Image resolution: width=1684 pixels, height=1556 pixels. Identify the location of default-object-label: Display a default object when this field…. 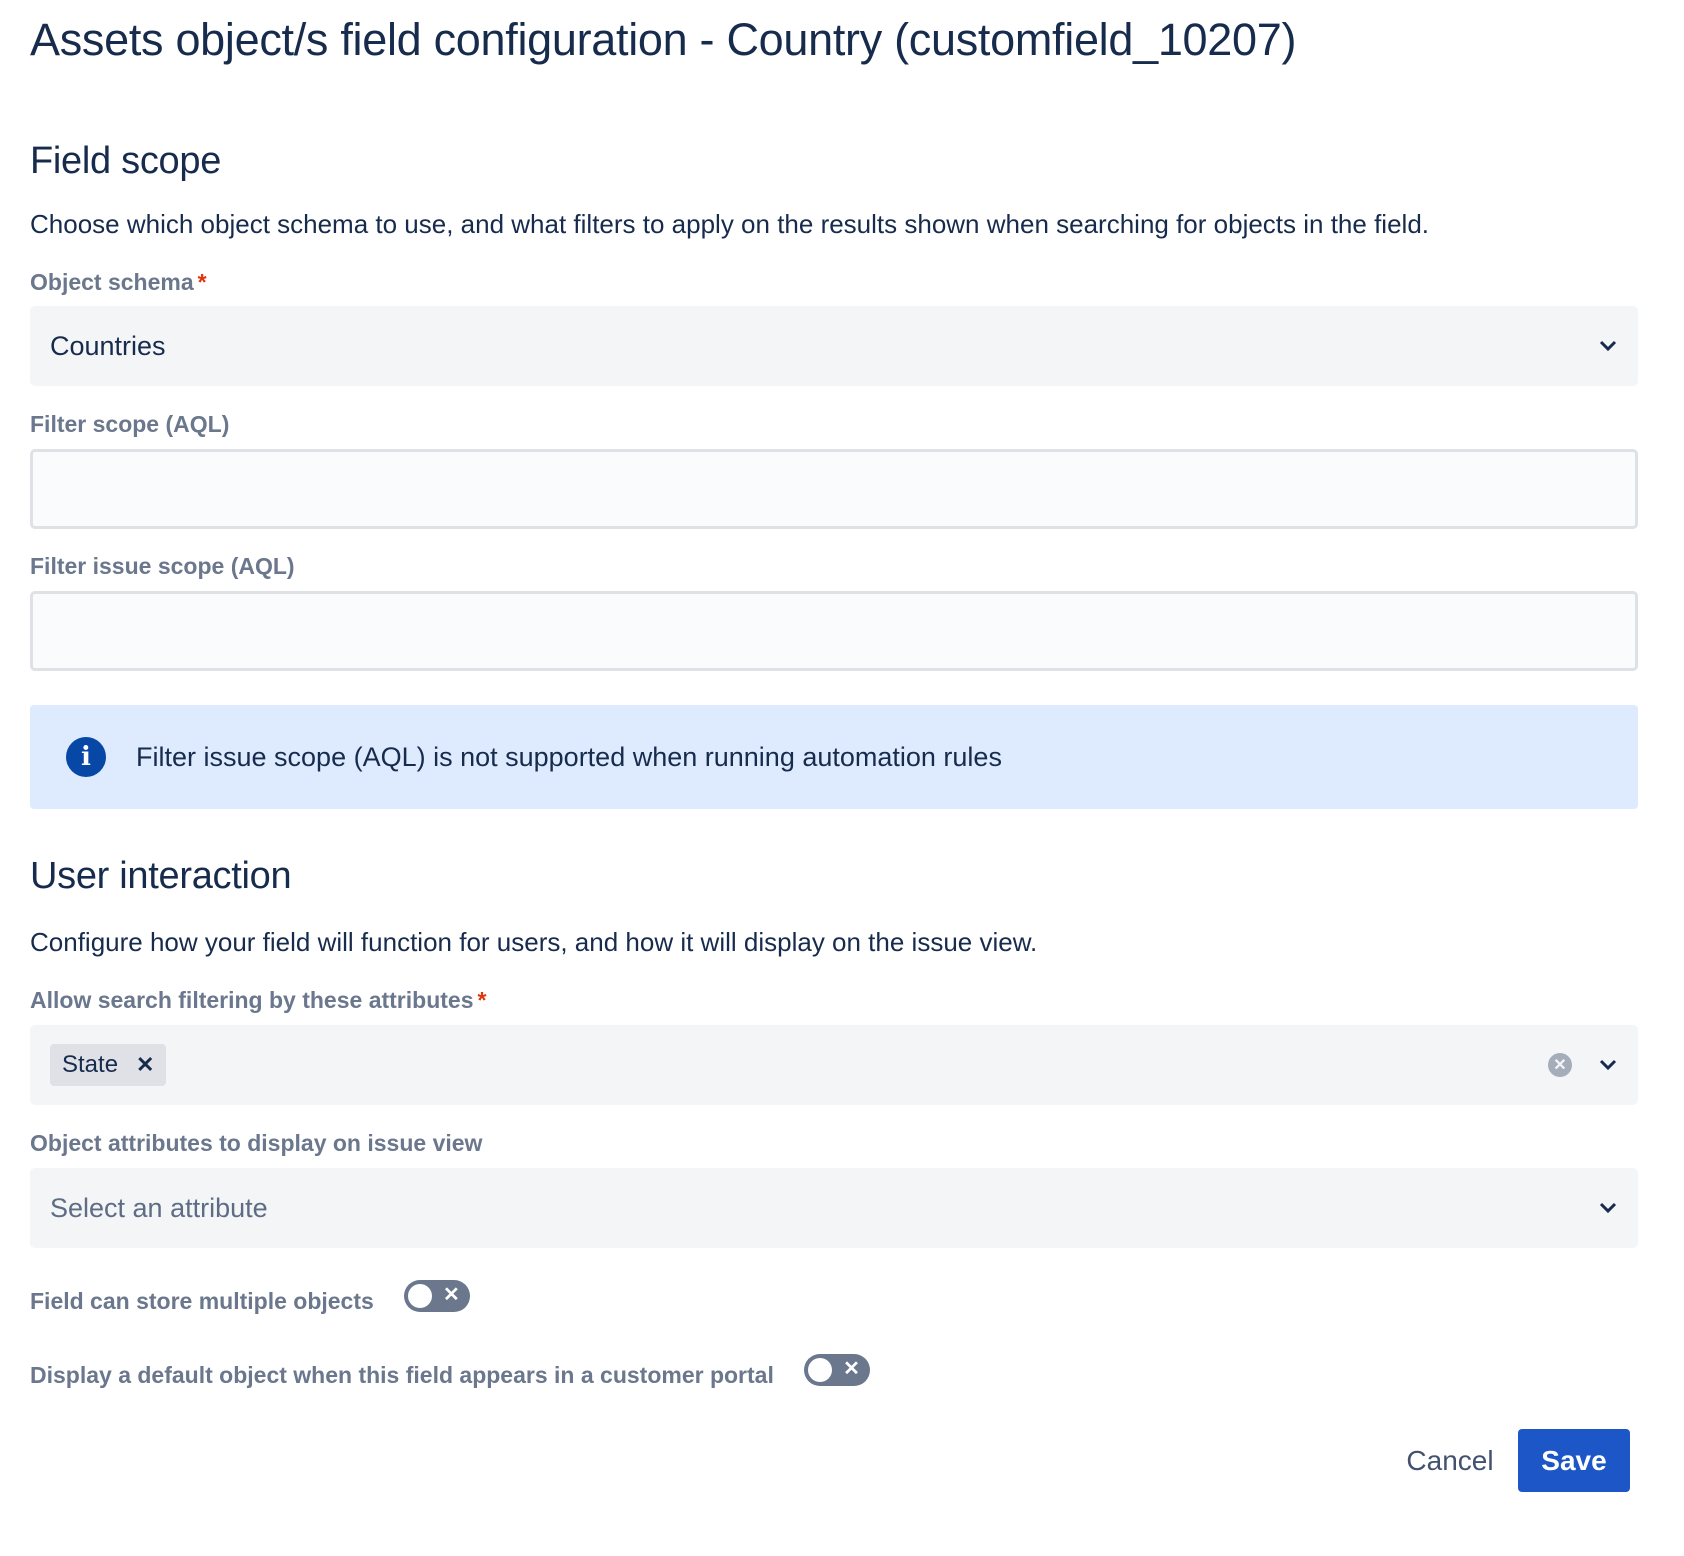
(402, 1375).